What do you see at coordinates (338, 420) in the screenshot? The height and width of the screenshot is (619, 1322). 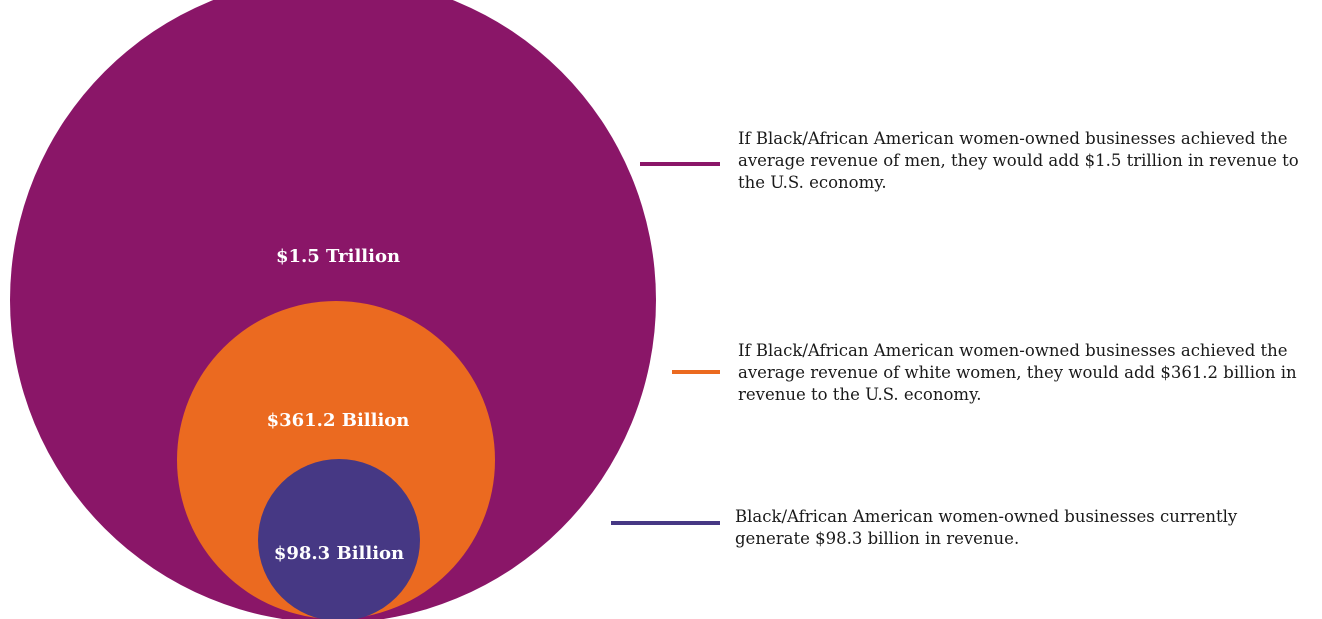 I see `bubble-label-white-women: $361.2 Billion` at bounding box center [338, 420].